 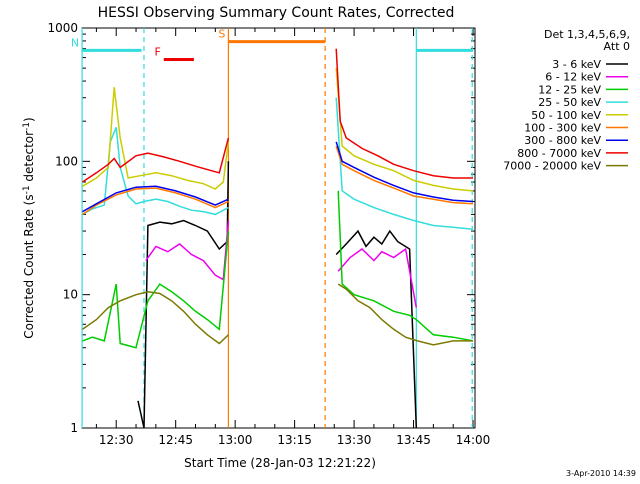 I want to click on flag-label: N, so click(x=75, y=42).